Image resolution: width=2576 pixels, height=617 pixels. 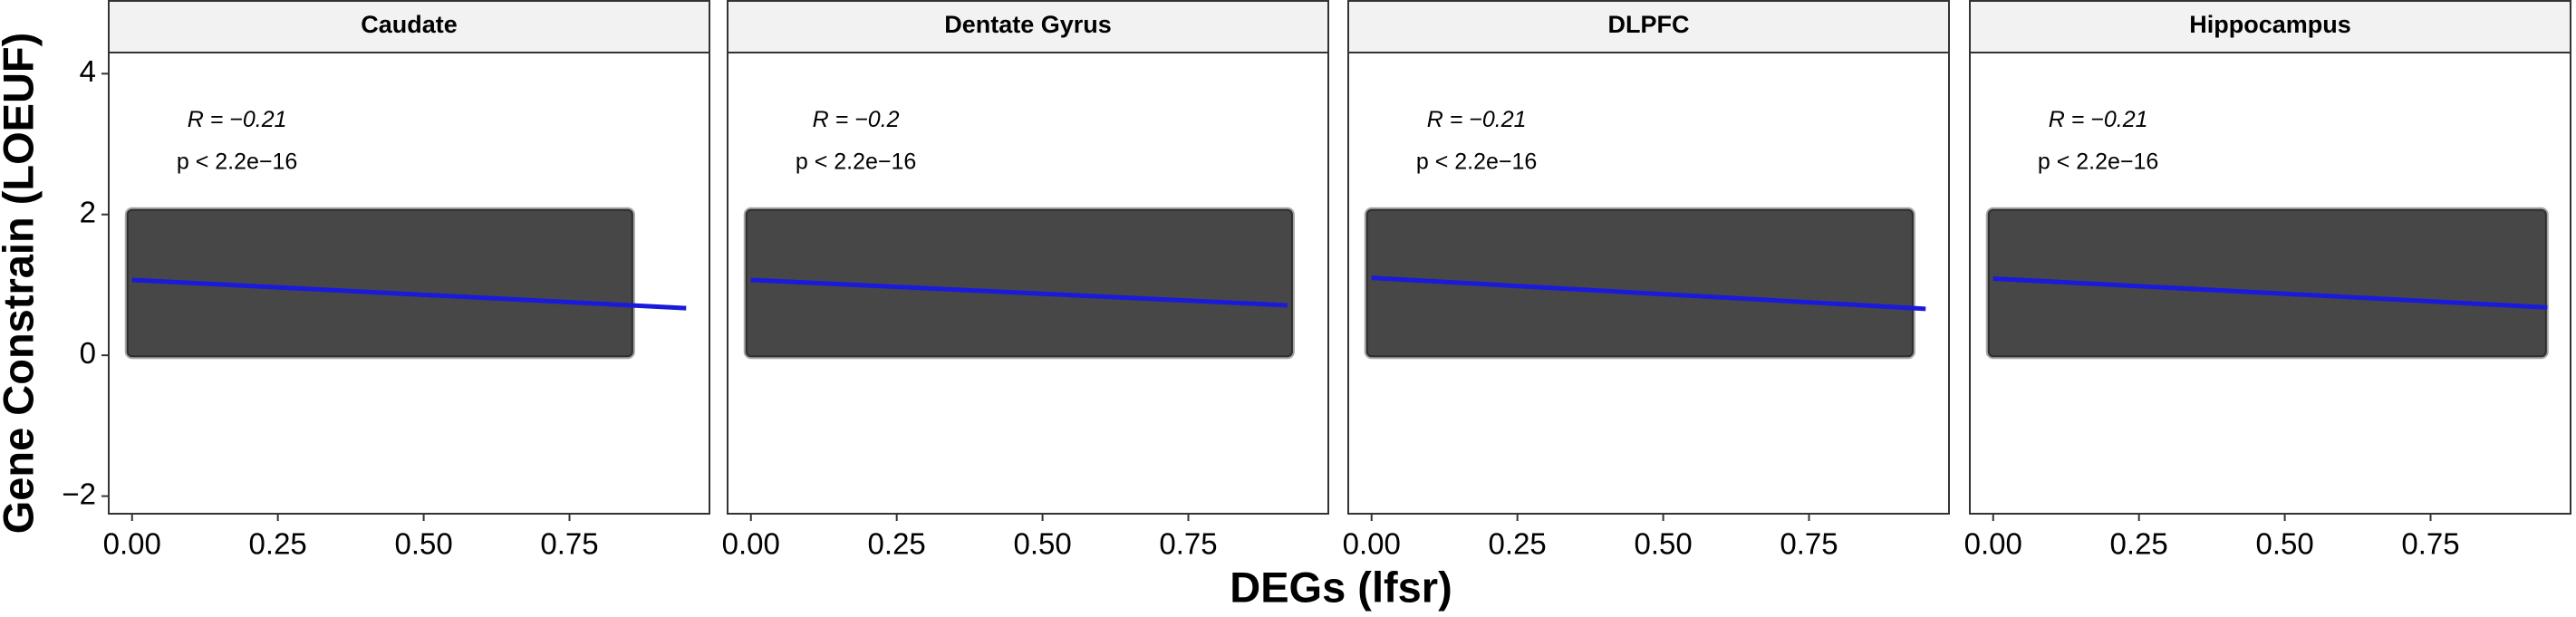 I want to click on facet-title: Caudate, so click(x=409, y=24).